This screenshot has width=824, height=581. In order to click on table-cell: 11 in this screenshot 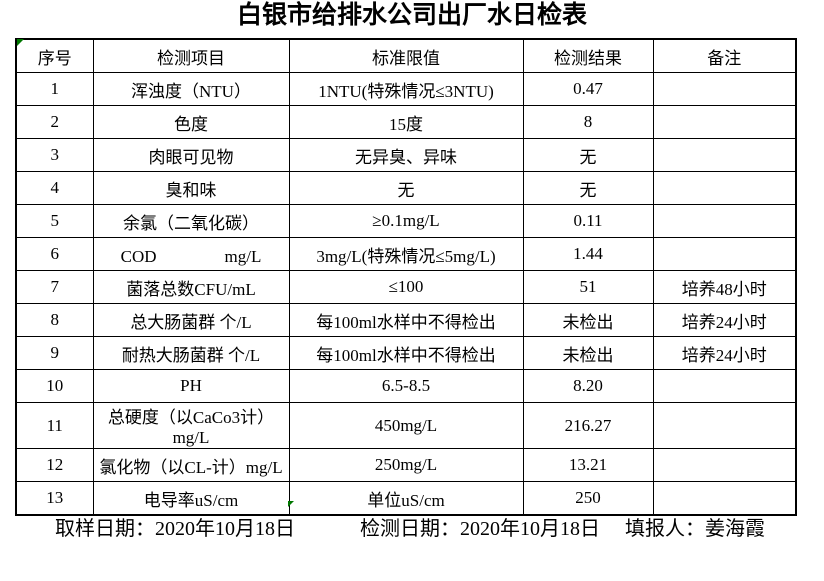, I will do `click(54, 425)`.